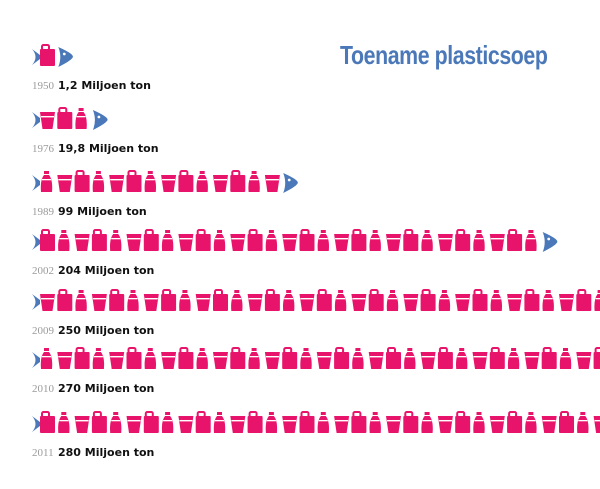 Image resolution: width=600 pixels, height=489 pixels. What do you see at coordinates (43, 86) in the screenshot?
I see `year-label: 1950` at bounding box center [43, 86].